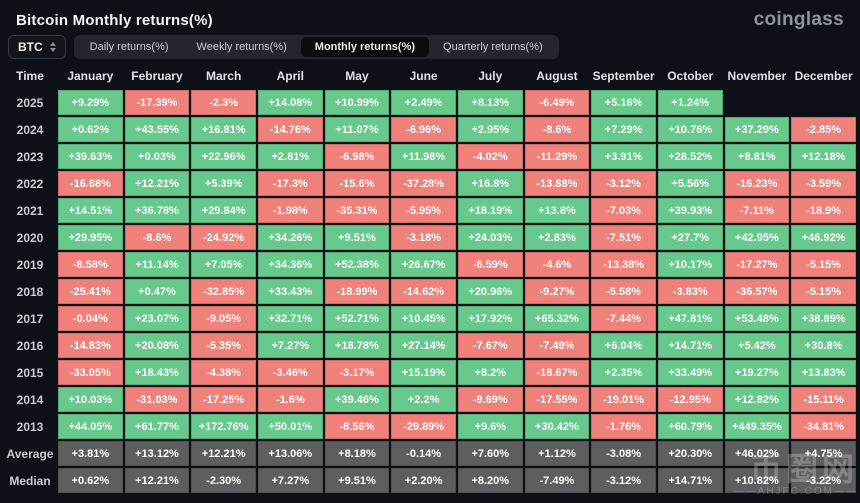 The width and height of the screenshot is (860, 503). I want to click on cell-2014-january: +10.03%, so click(90, 399).